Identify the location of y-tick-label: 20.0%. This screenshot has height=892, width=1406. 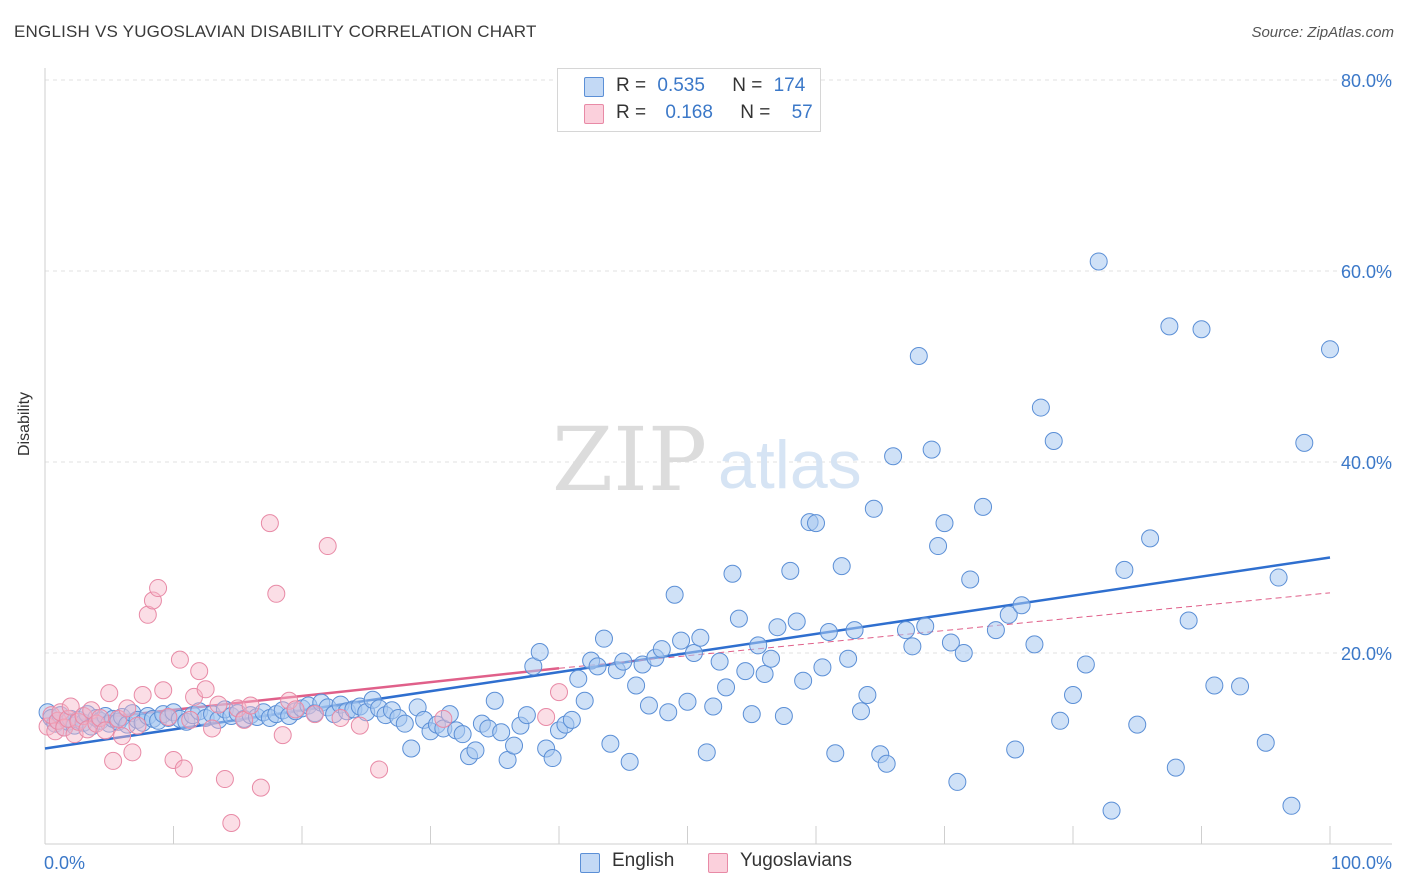
(1366, 654).